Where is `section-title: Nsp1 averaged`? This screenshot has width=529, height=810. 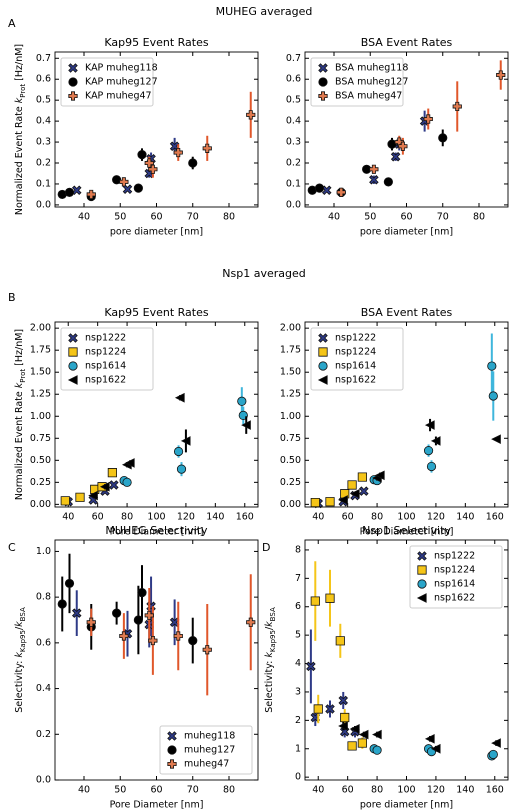
section-title: Nsp1 averaged is located at coordinates (263, 273).